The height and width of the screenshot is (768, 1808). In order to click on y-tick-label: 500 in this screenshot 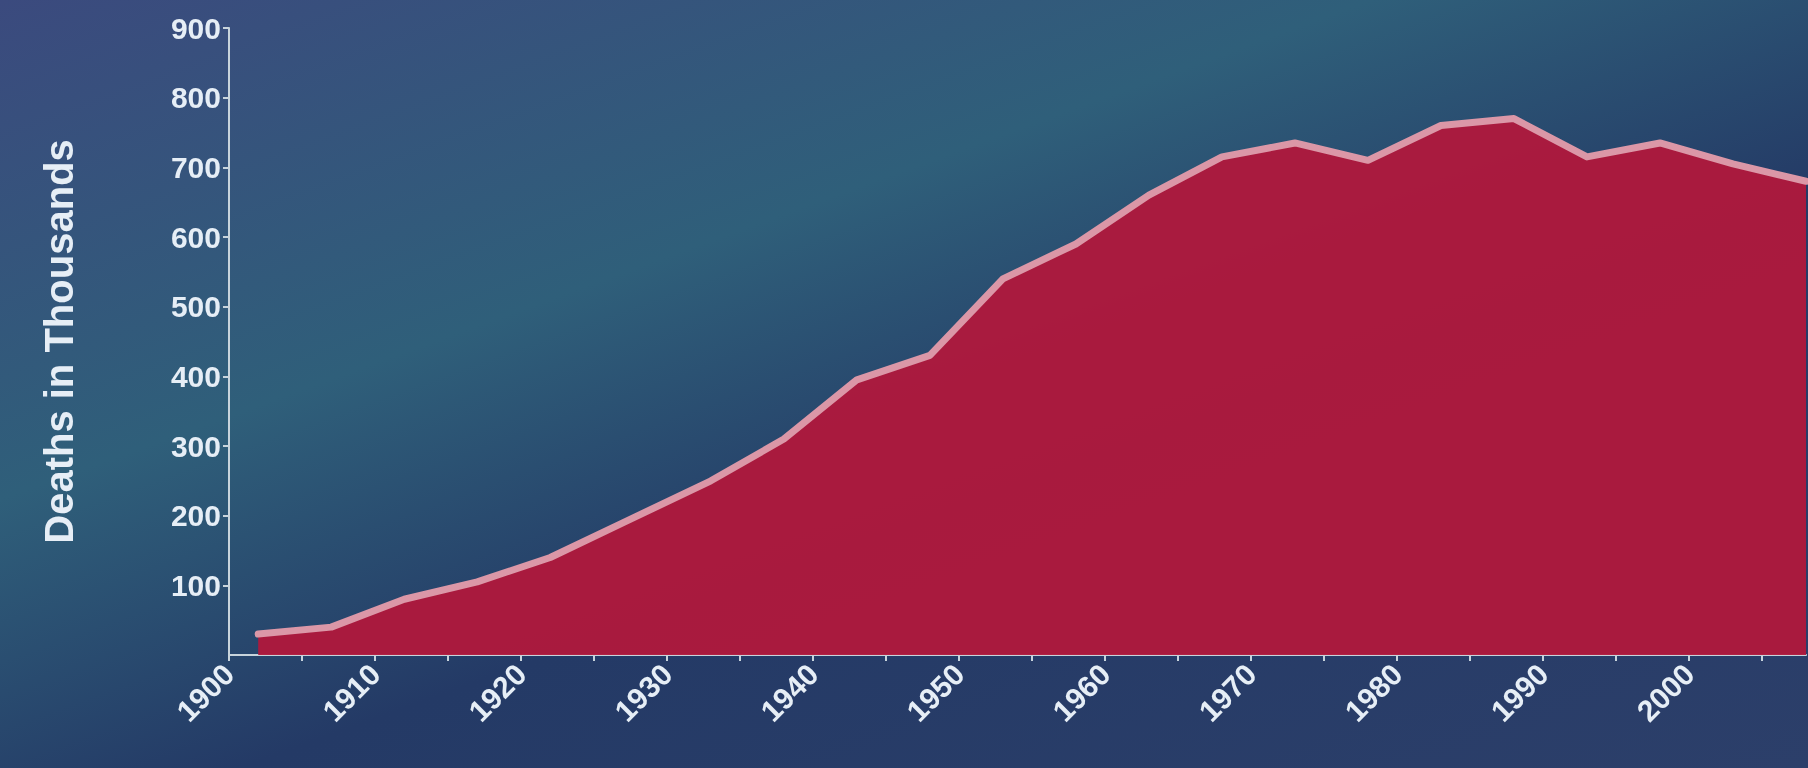, I will do `click(195, 307)`.